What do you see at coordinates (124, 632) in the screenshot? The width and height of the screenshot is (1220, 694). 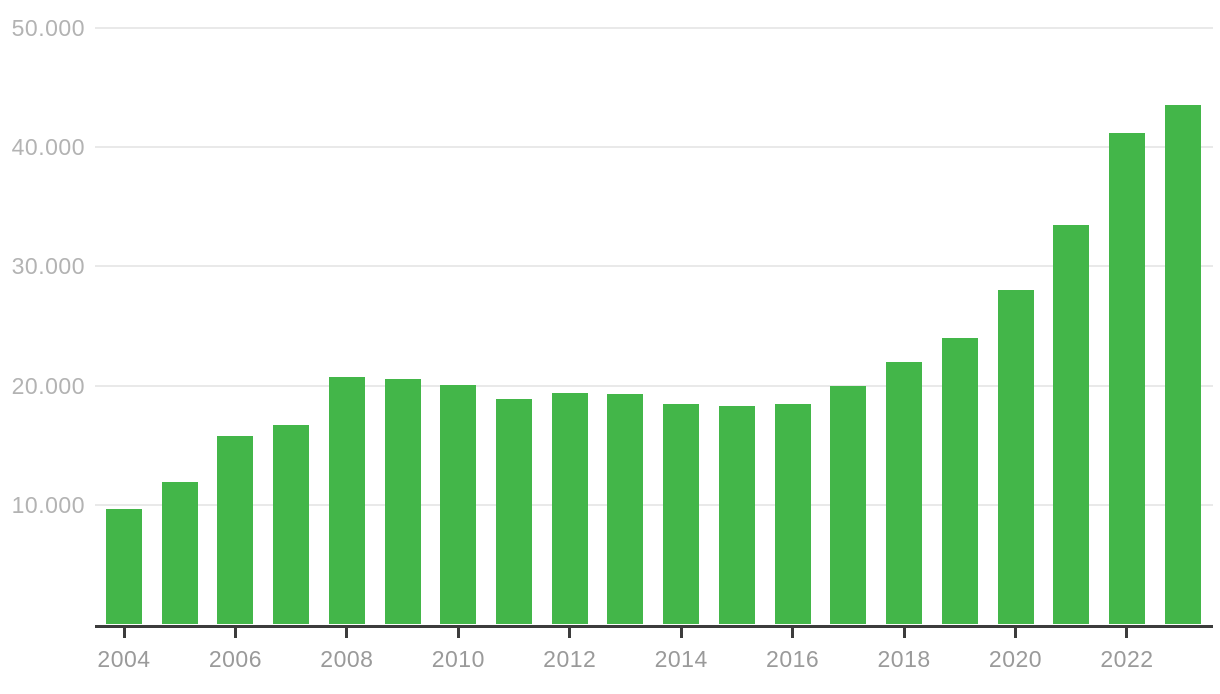 I see `x-axis-tick-2004` at bounding box center [124, 632].